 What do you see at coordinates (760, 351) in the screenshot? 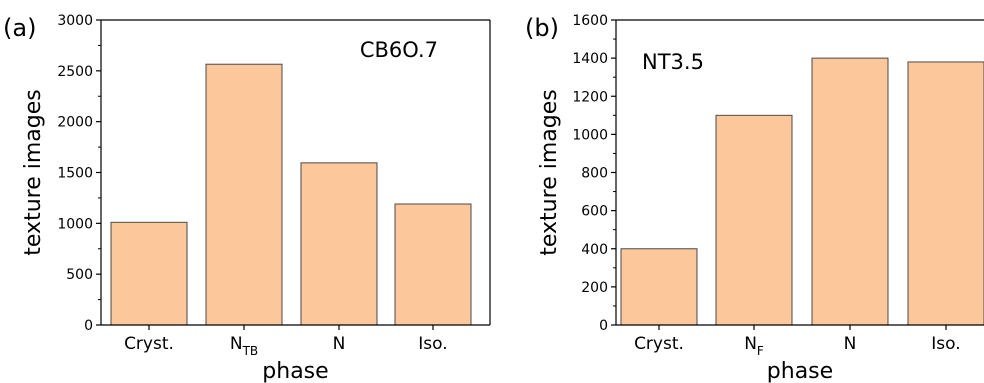
I see `x-tick-label-subscript: F` at bounding box center [760, 351].